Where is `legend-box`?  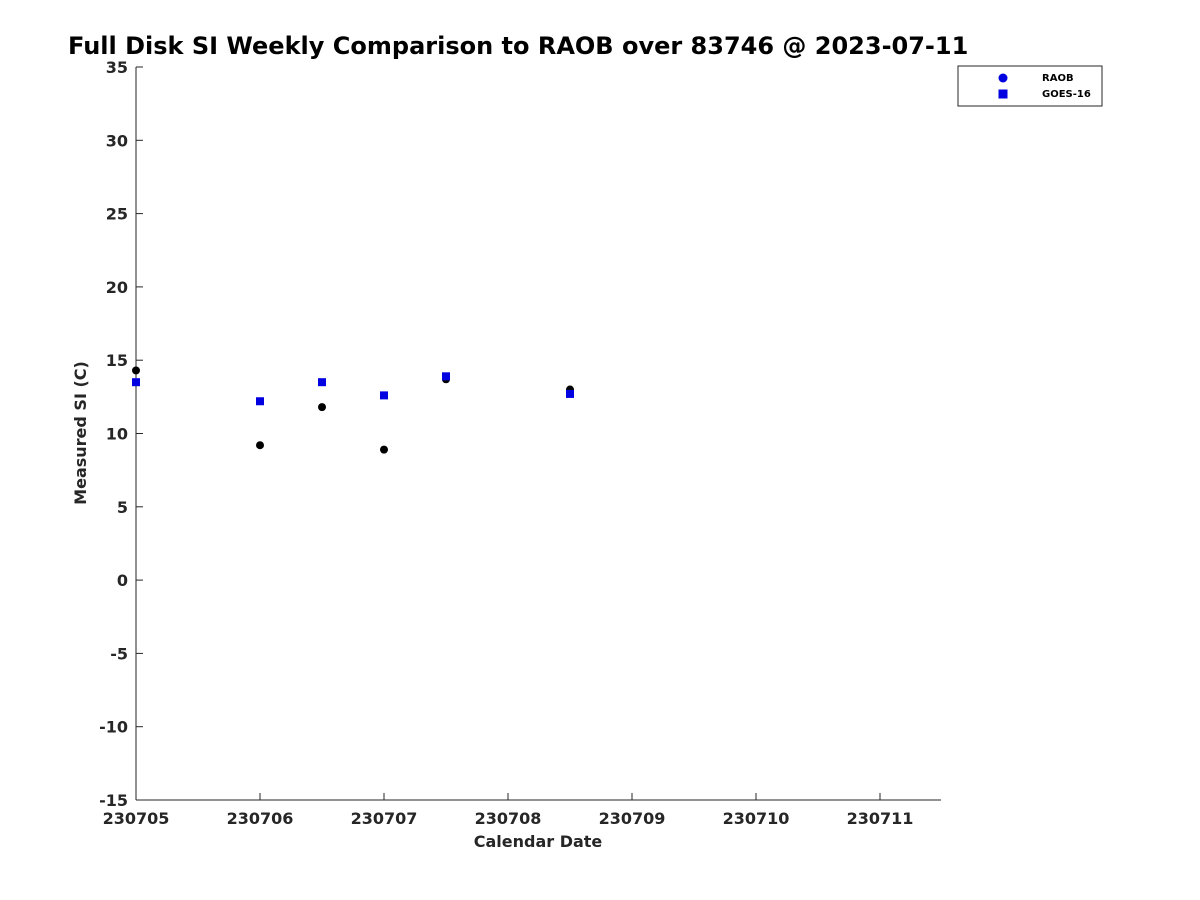
legend-box is located at coordinates (1030, 86).